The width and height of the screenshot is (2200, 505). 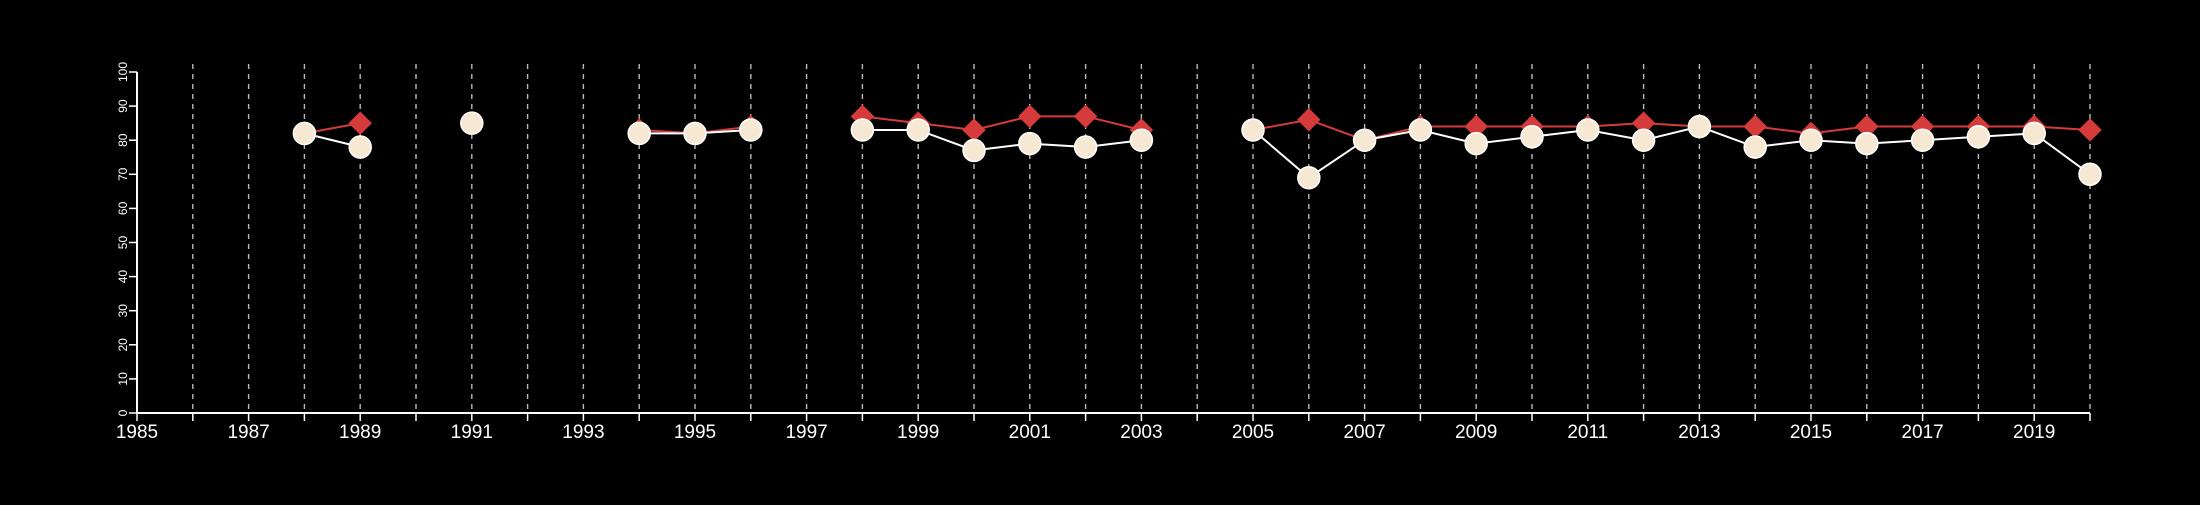 What do you see at coordinates (583, 432) in the screenshot?
I see `x-tick-label: 1993` at bounding box center [583, 432].